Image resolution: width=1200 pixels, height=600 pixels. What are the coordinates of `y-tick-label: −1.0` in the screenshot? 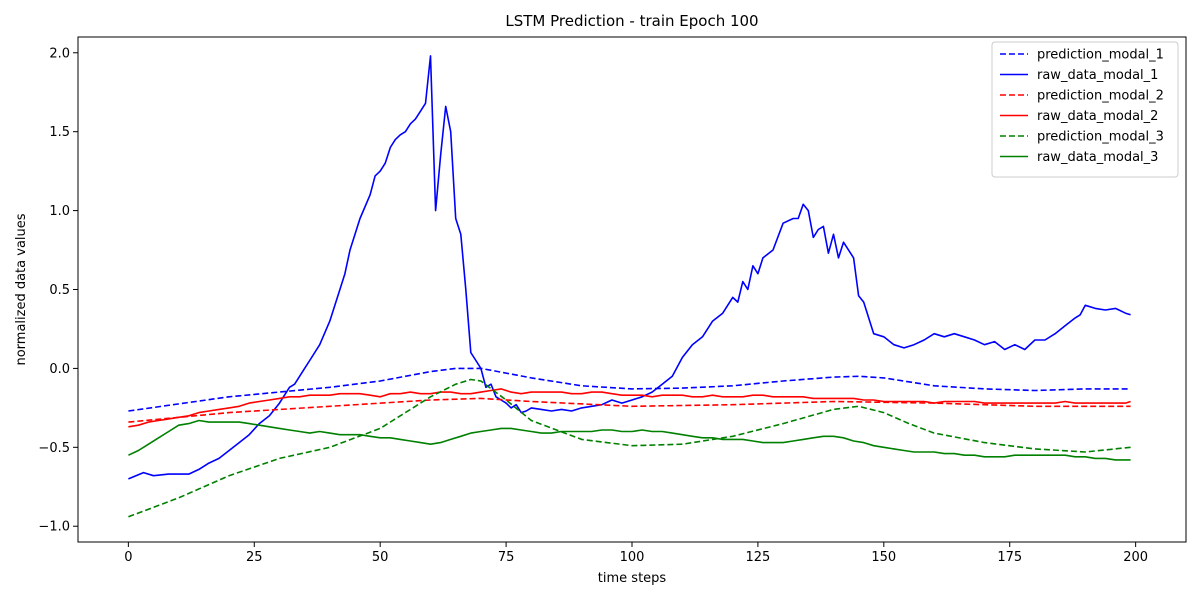 It's located at (54, 527).